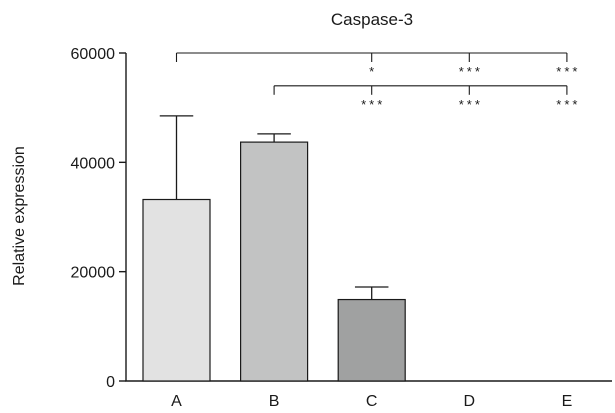 The image size is (615, 413). What do you see at coordinates (176, 290) in the screenshot?
I see `bar-A` at bounding box center [176, 290].